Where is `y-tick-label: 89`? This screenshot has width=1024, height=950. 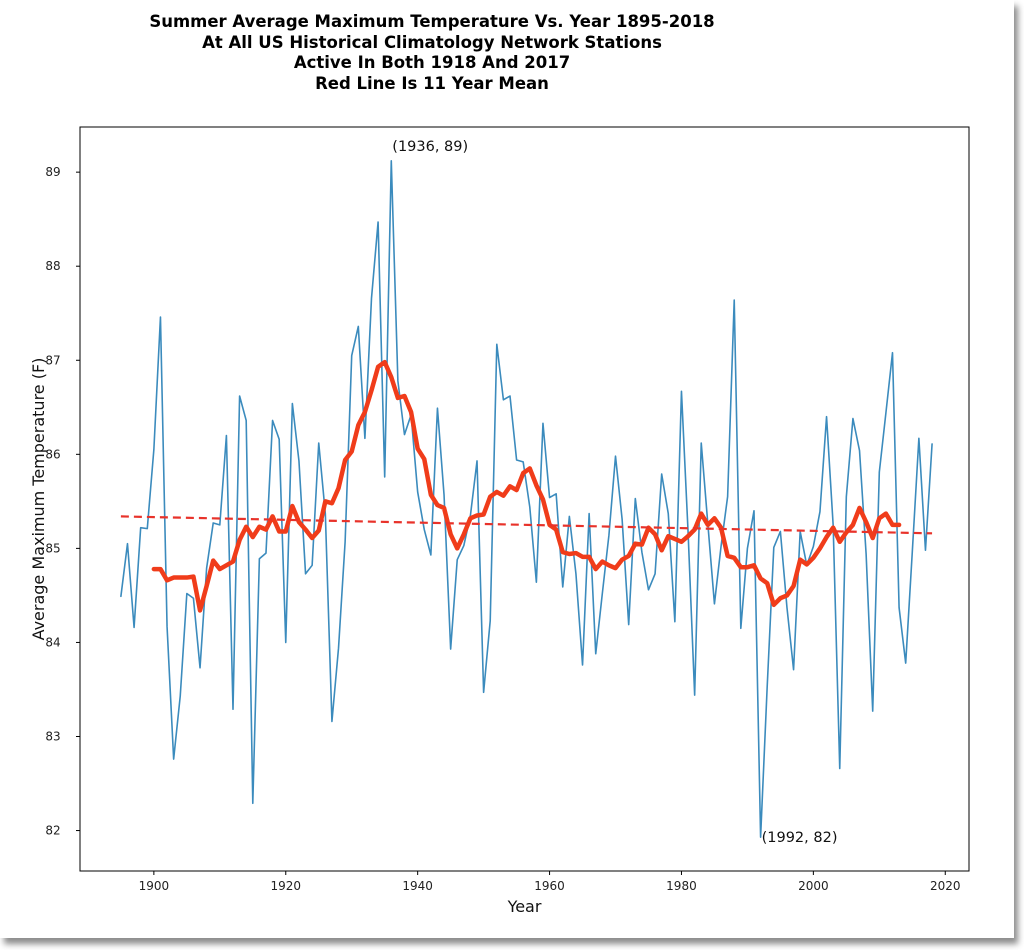
y-tick-label: 89 is located at coordinates (52, 172).